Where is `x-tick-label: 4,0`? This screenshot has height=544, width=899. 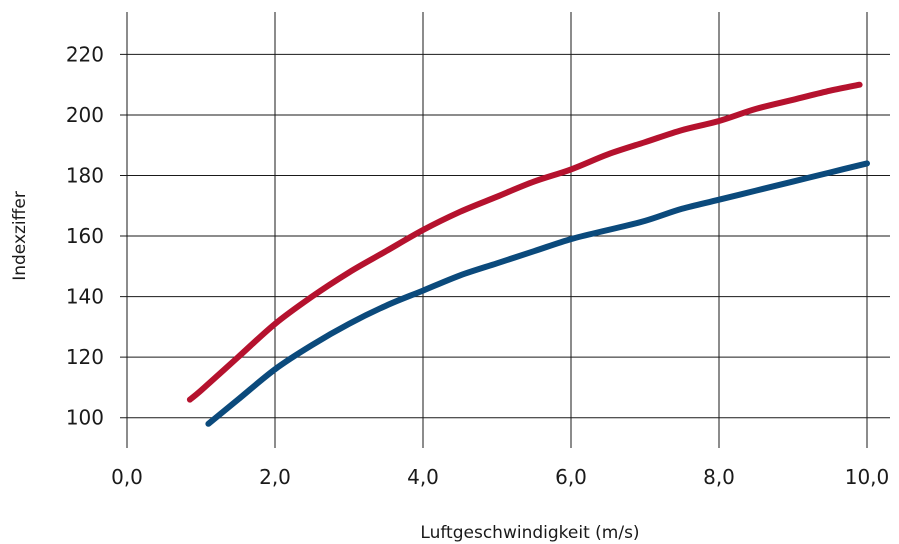 x-tick-label: 4,0 is located at coordinates (423, 477).